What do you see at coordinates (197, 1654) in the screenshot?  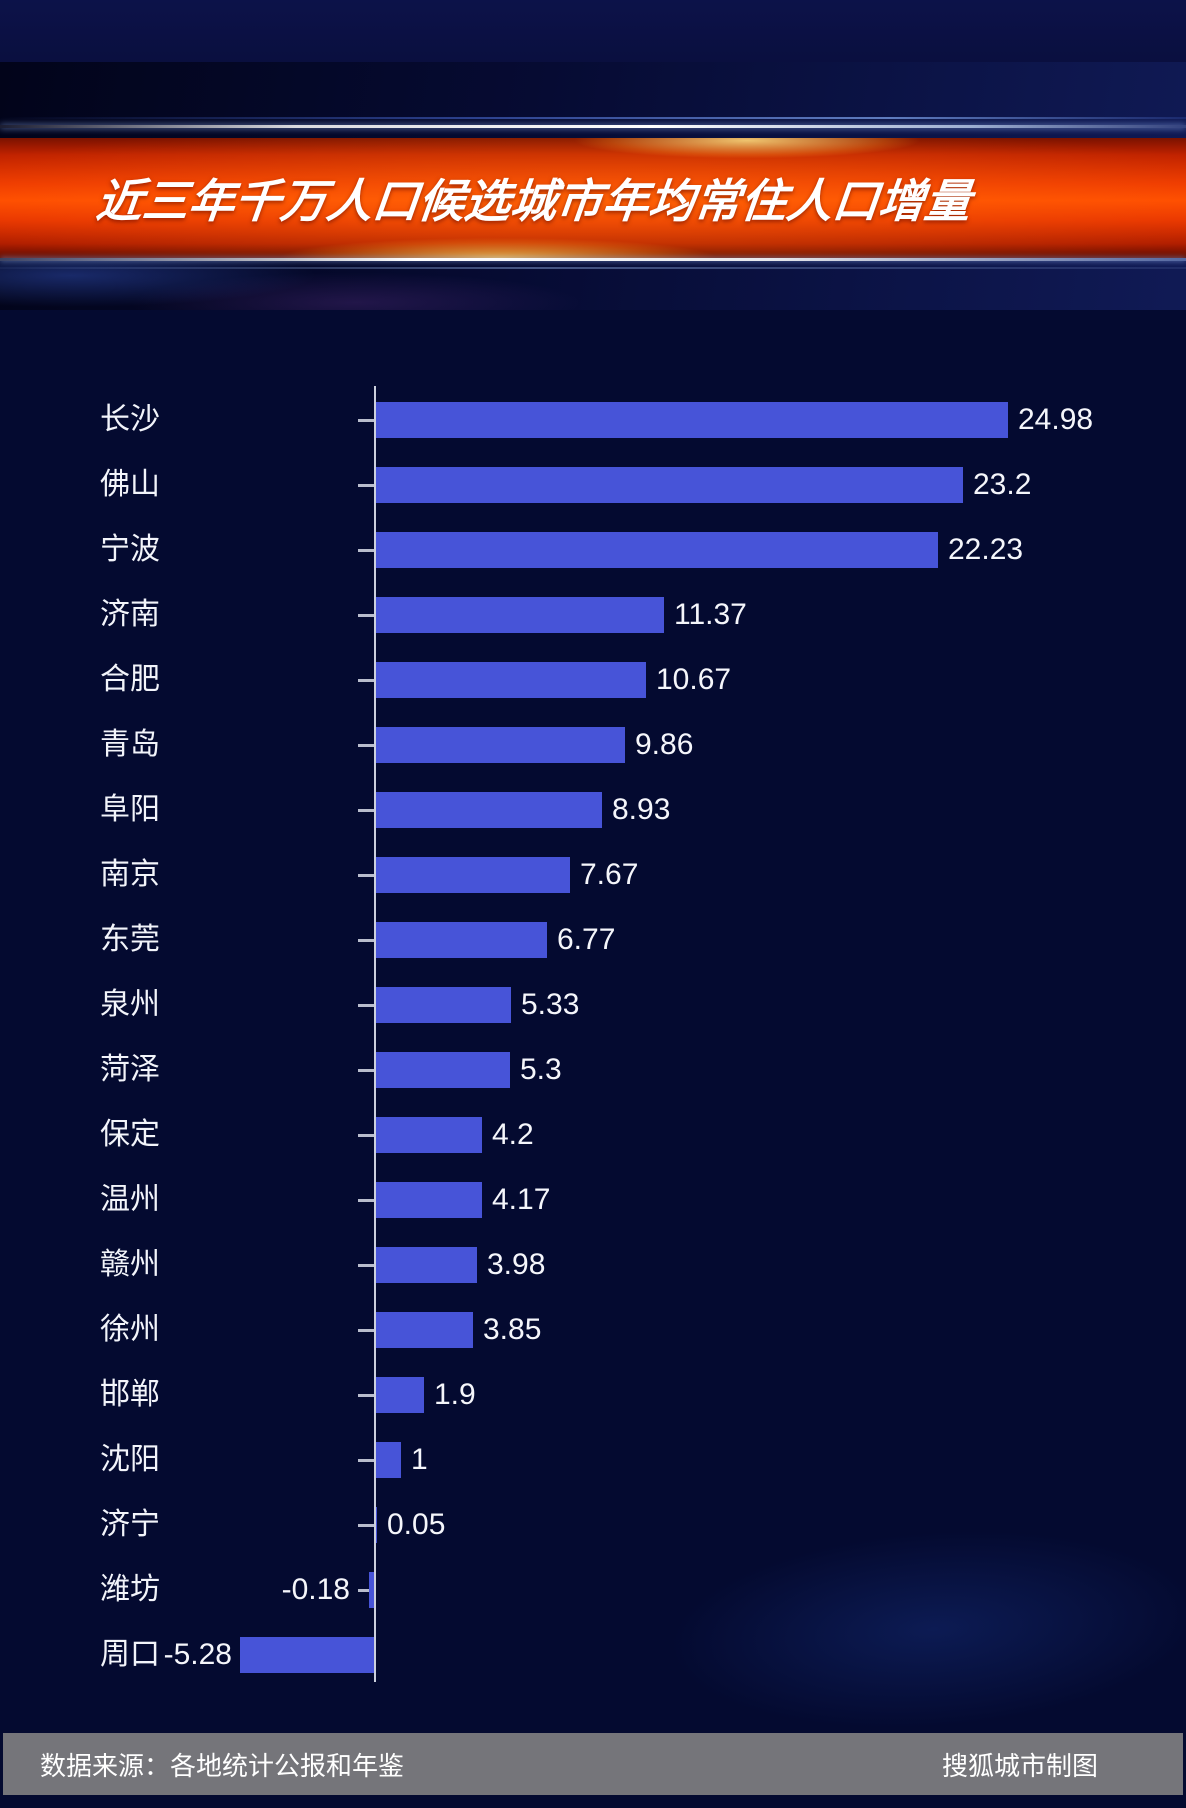 I see `value-label: -5.28` at bounding box center [197, 1654].